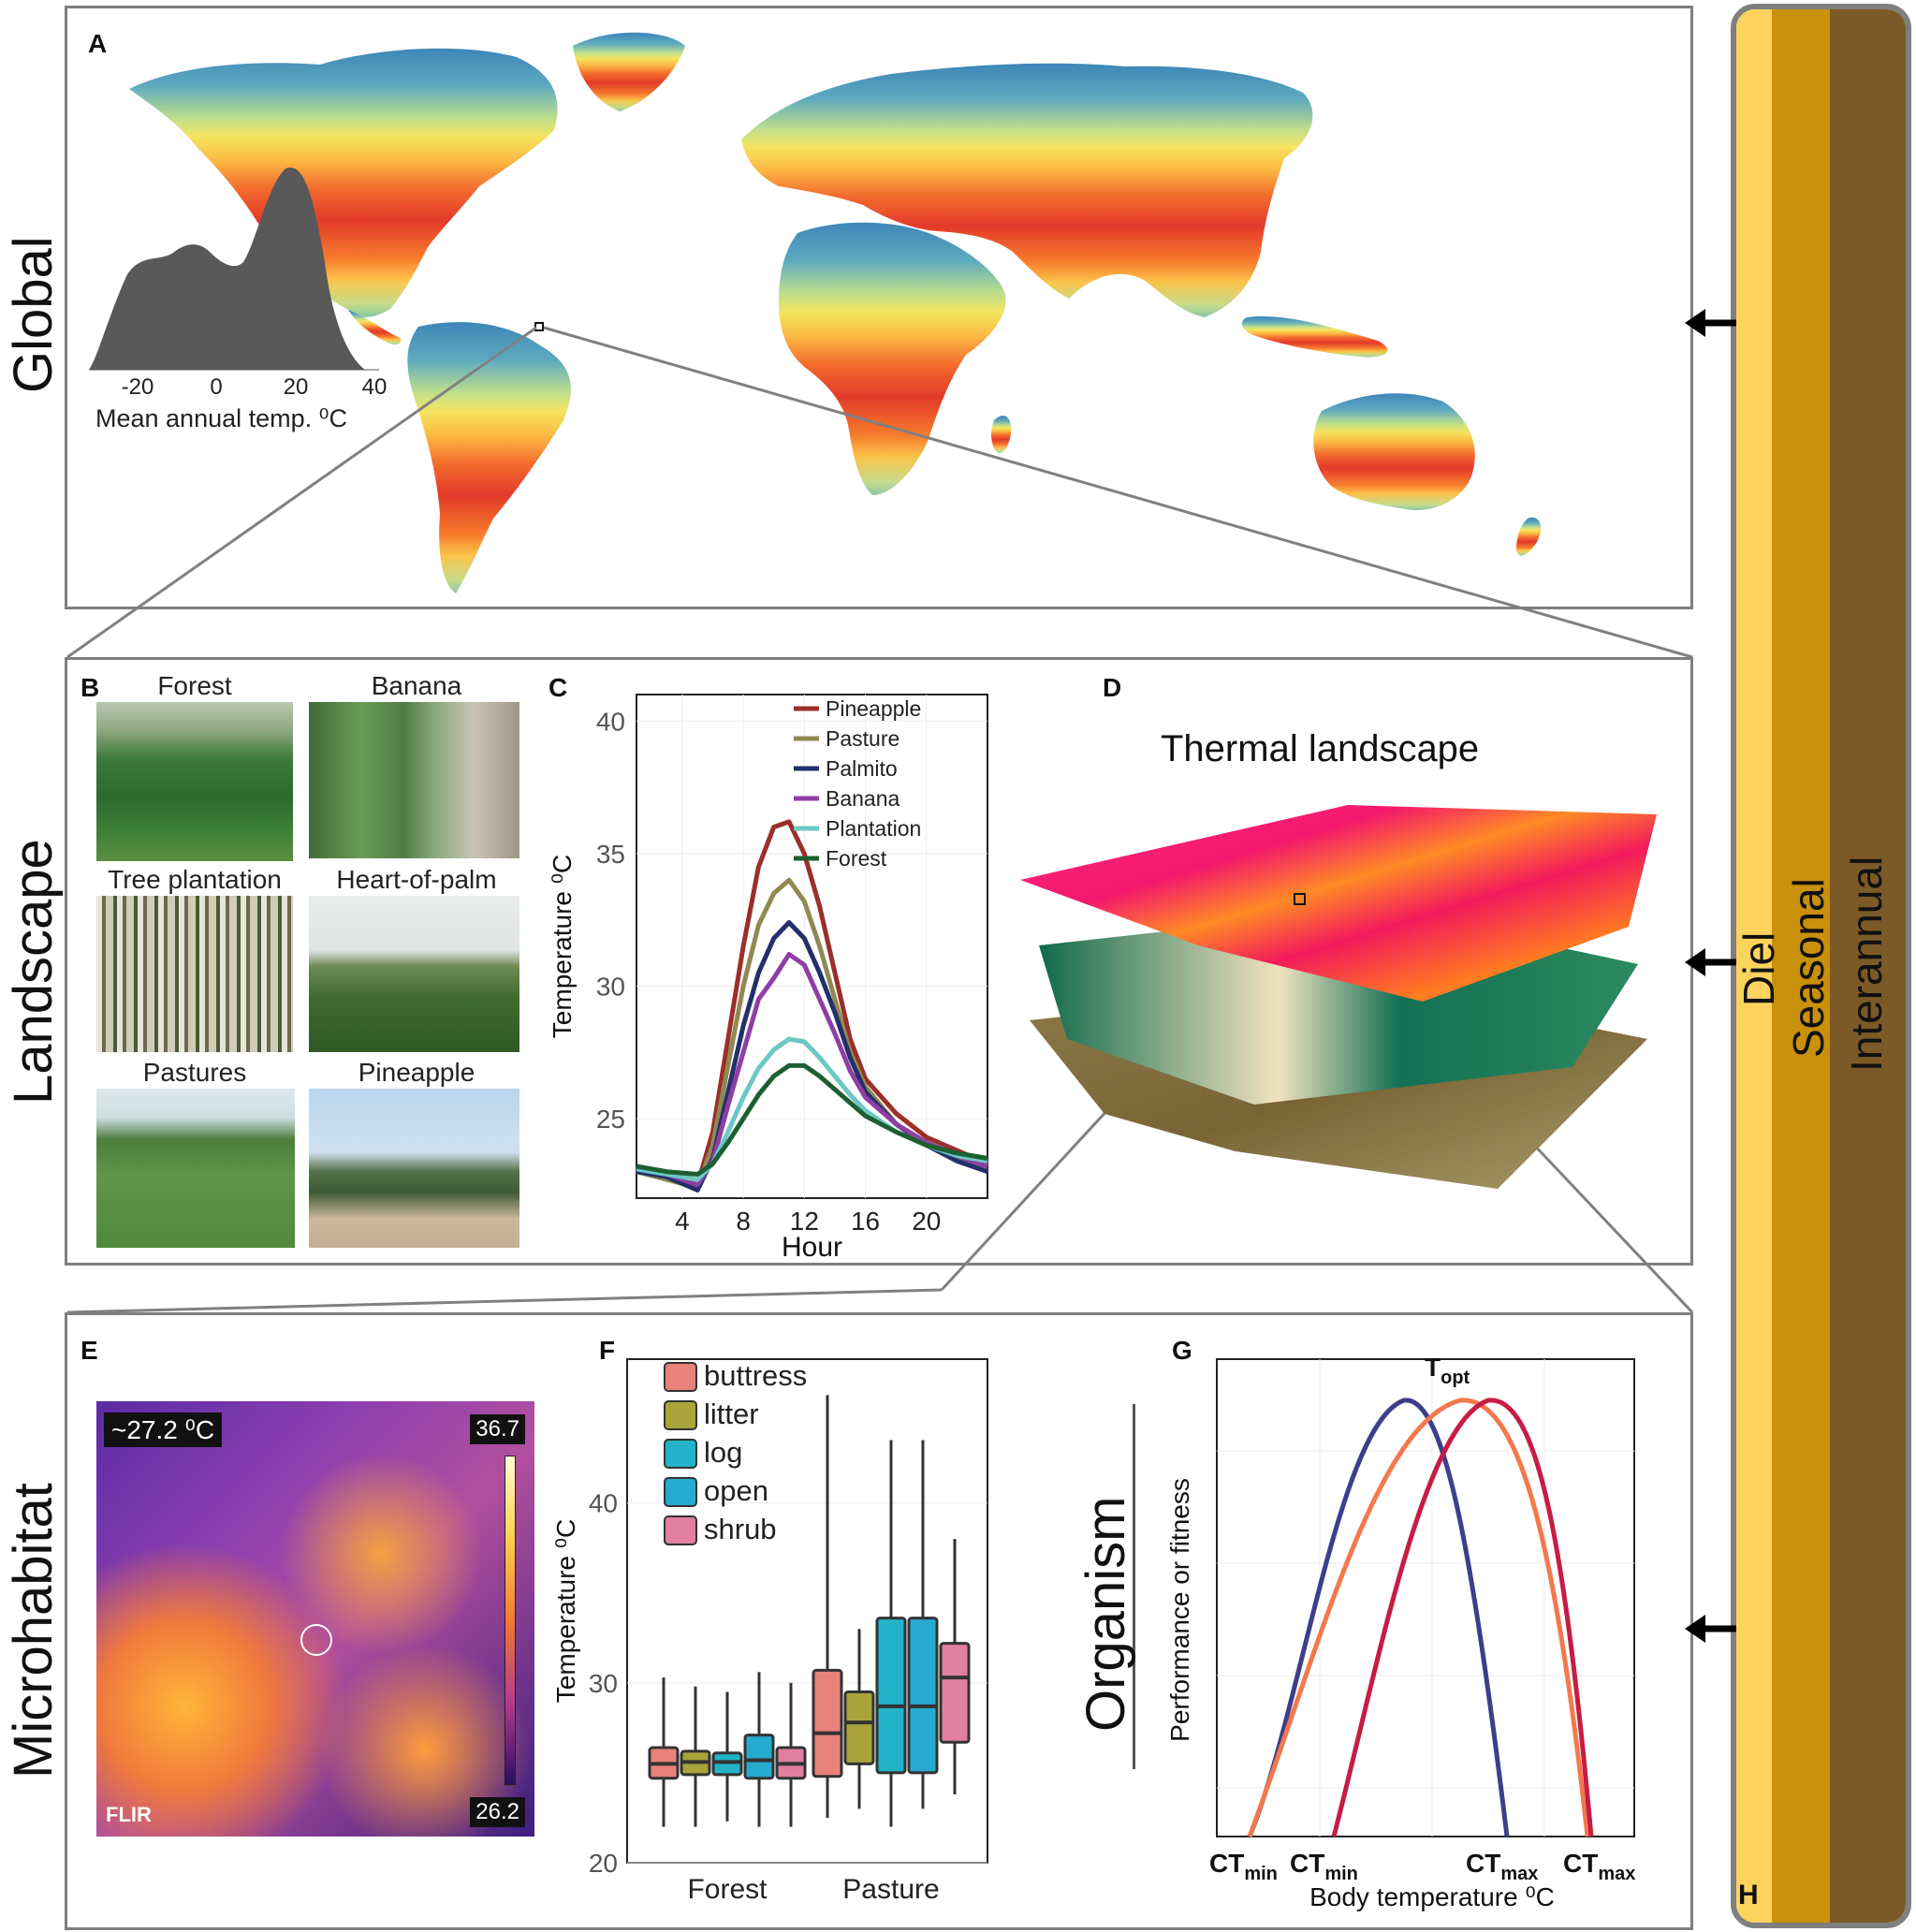 The height and width of the screenshot is (1932, 1916). I want to click on c-ytick-0: 25, so click(610, 1119).